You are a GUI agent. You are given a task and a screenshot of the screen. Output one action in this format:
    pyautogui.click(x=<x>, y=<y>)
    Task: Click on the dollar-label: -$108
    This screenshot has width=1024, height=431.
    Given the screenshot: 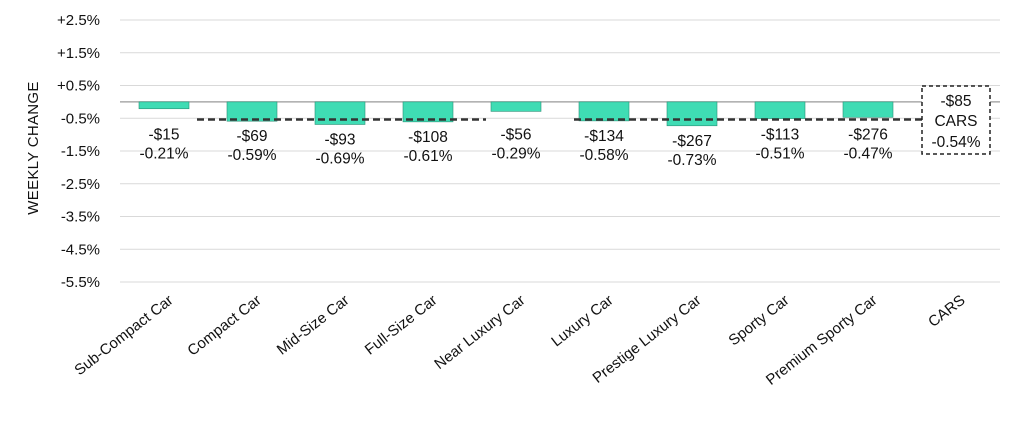 What is the action you would take?
    pyautogui.click(x=428, y=137)
    